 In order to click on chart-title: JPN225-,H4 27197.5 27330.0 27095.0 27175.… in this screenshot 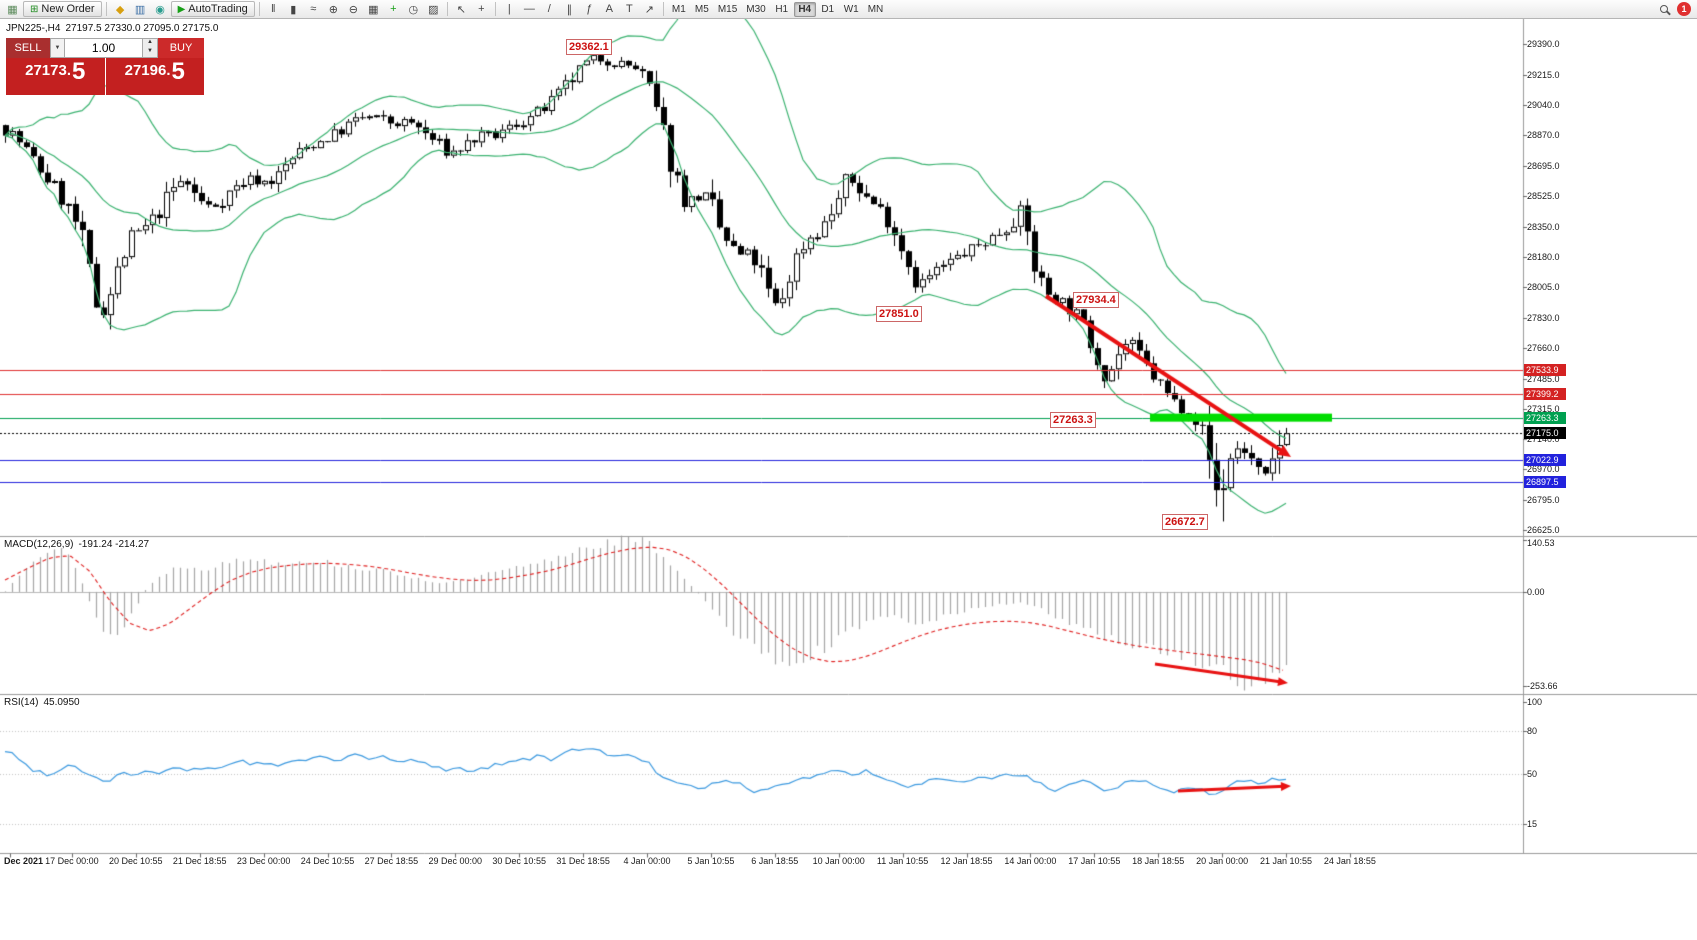, I will do `click(114, 28)`.